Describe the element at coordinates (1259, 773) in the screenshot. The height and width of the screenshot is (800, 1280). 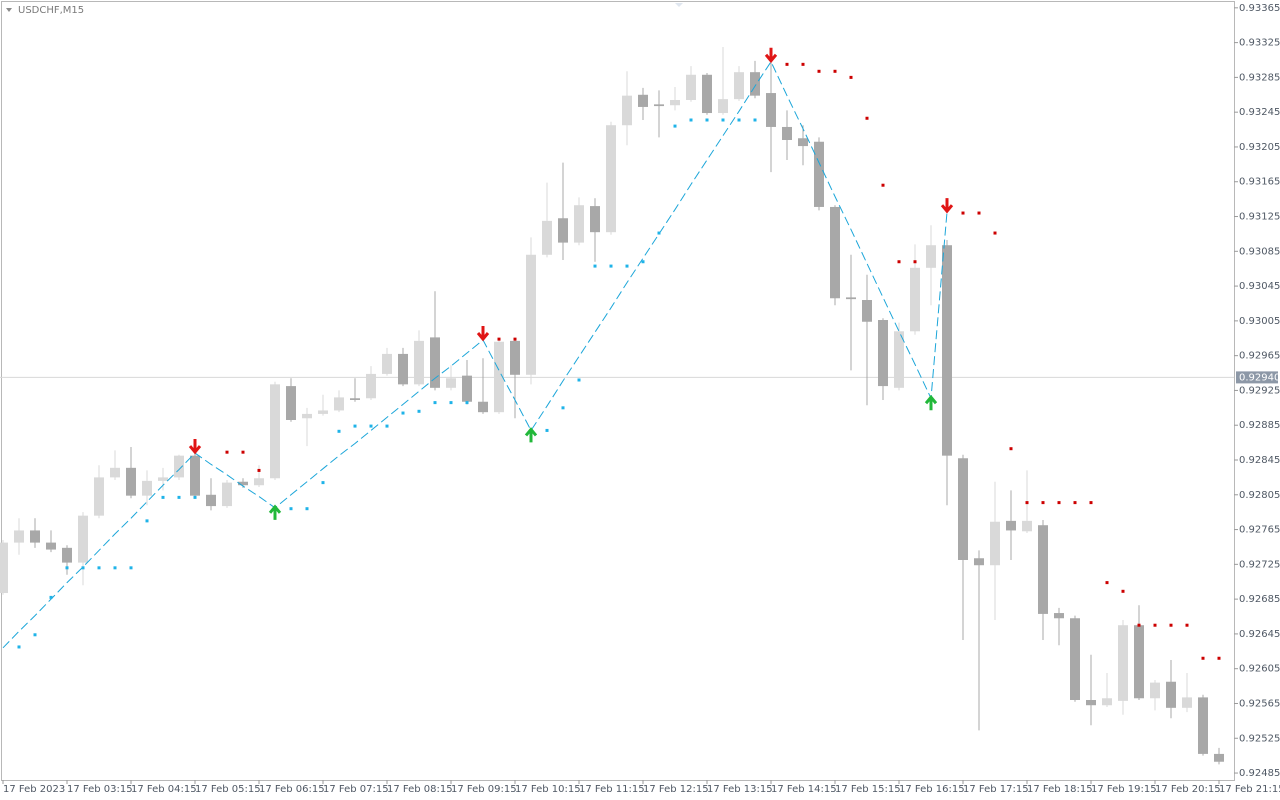
I see `y-tick-label: 0.92485` at that location.